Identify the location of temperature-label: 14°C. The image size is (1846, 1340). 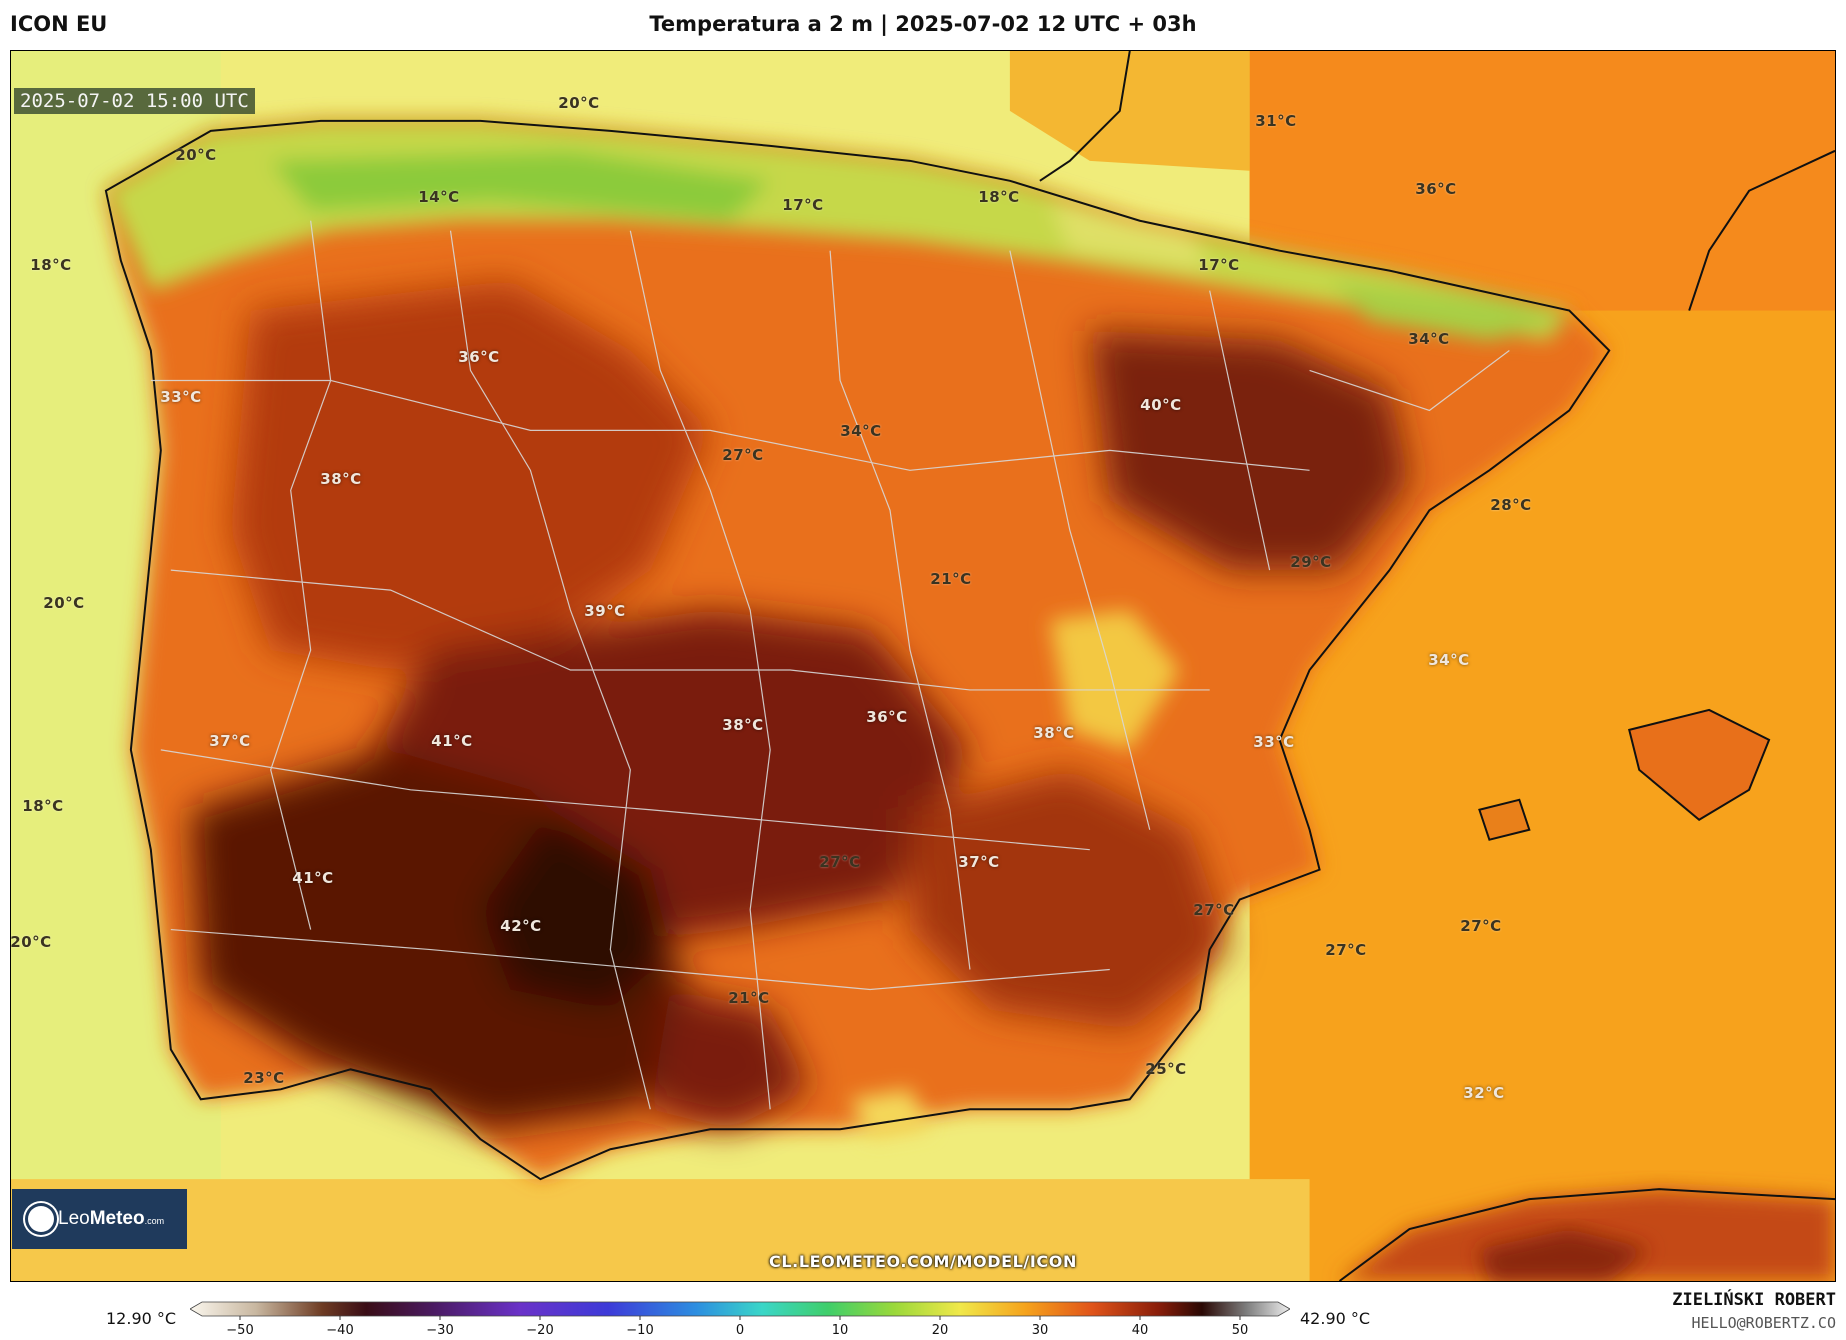
(439, 197).